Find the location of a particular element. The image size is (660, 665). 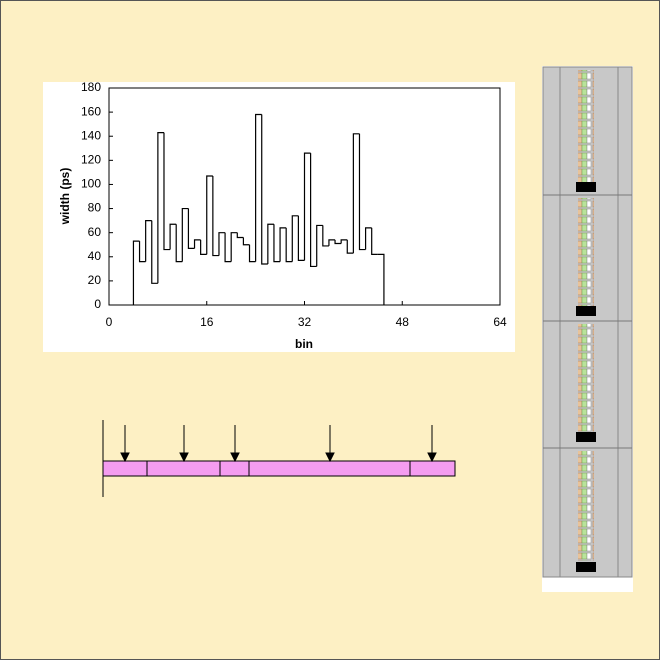

y-axis-title: width (ps) is located at coordinates (65, 197).